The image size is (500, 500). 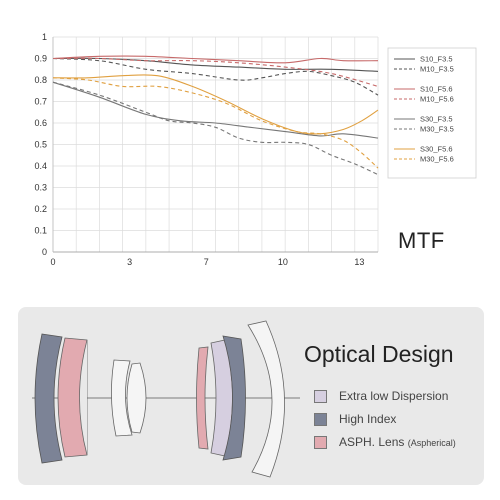 I want to click on chart-title: MTF, so click(x=421, y=240).